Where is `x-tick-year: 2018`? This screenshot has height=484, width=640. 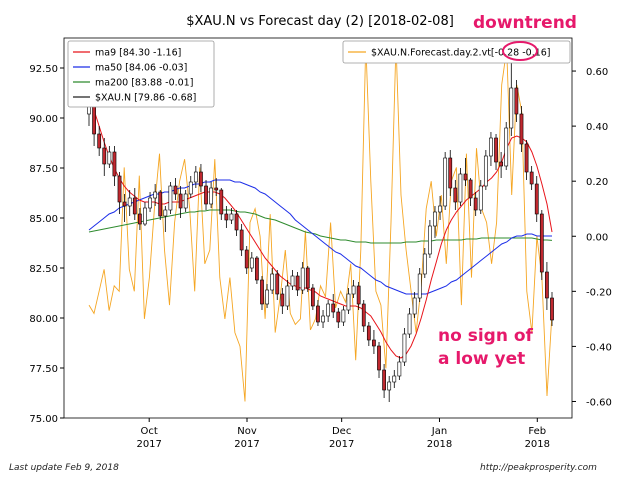
x-tick-year: 2018 is located at coordinates (439, 444).